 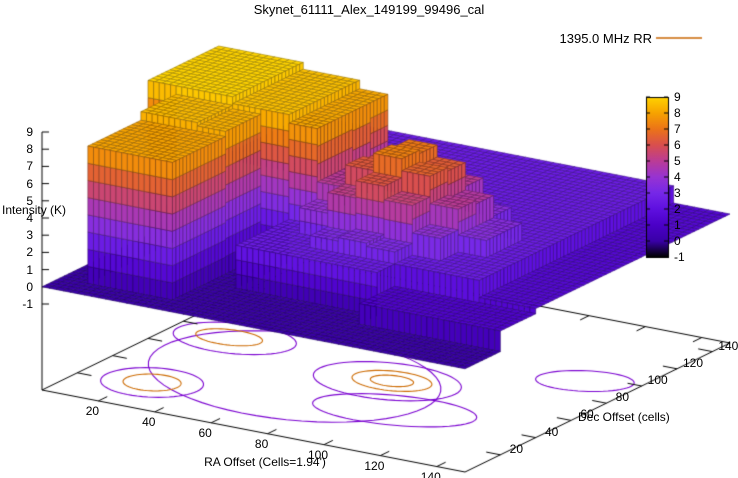 I want to click on colorbar-tick-label: -1, so click(x=679, y=257).